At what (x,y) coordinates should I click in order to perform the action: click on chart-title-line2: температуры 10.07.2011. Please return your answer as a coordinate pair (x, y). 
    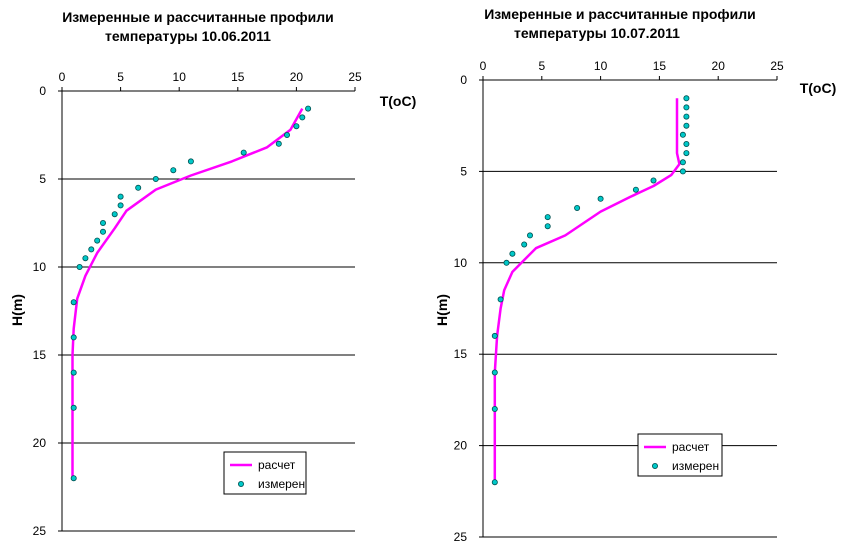
    Looking at the image, I should click on (597, 33).